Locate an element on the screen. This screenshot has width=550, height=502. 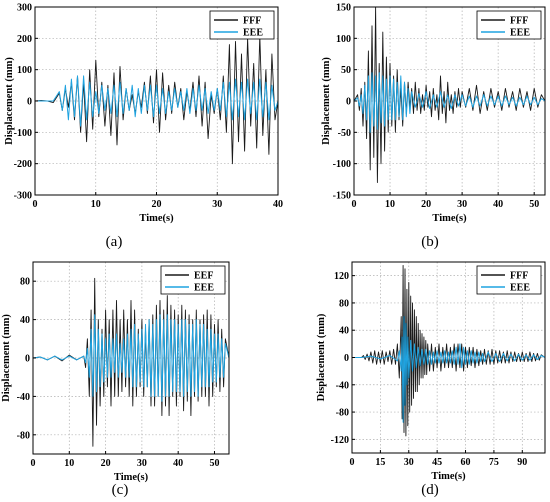
y-tick-label: -50 is located at coordinates (344, 133).